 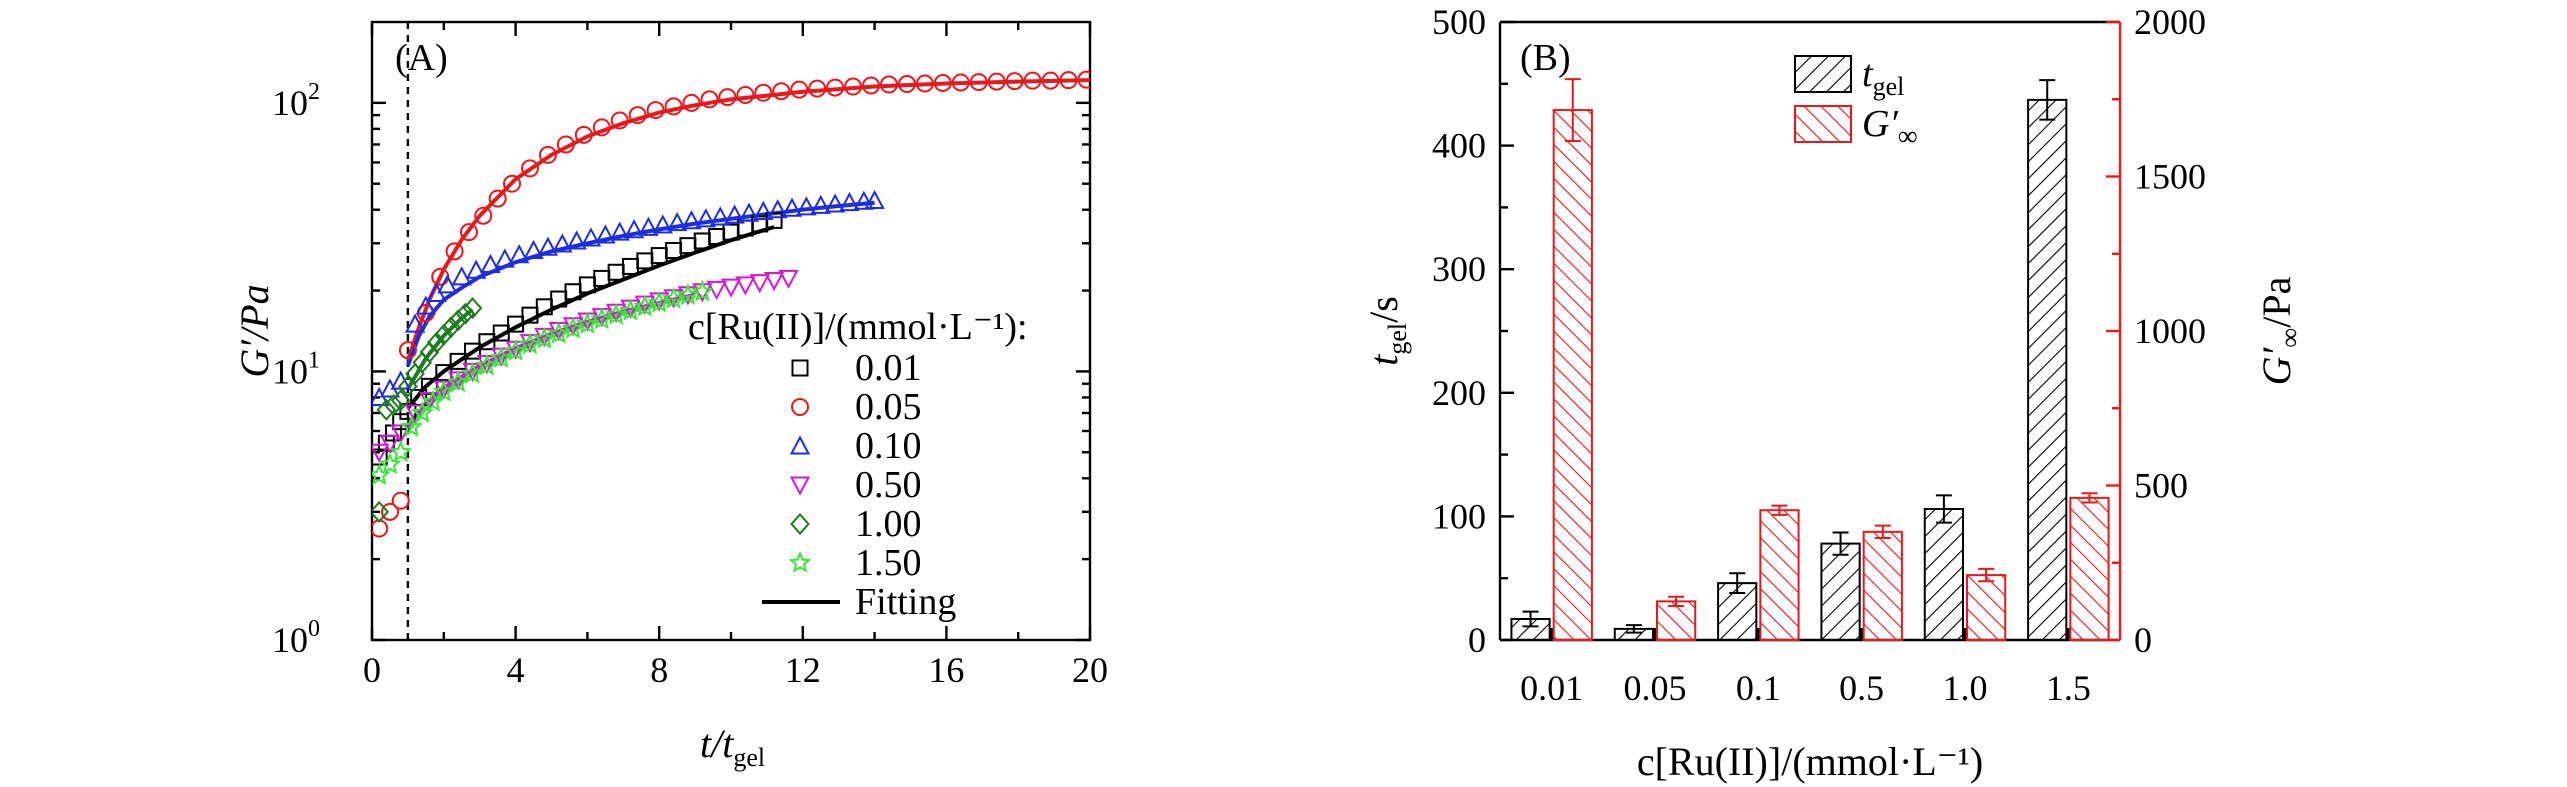 I want to click on bar-tgel-1.0, so click(x=1944, y=574).